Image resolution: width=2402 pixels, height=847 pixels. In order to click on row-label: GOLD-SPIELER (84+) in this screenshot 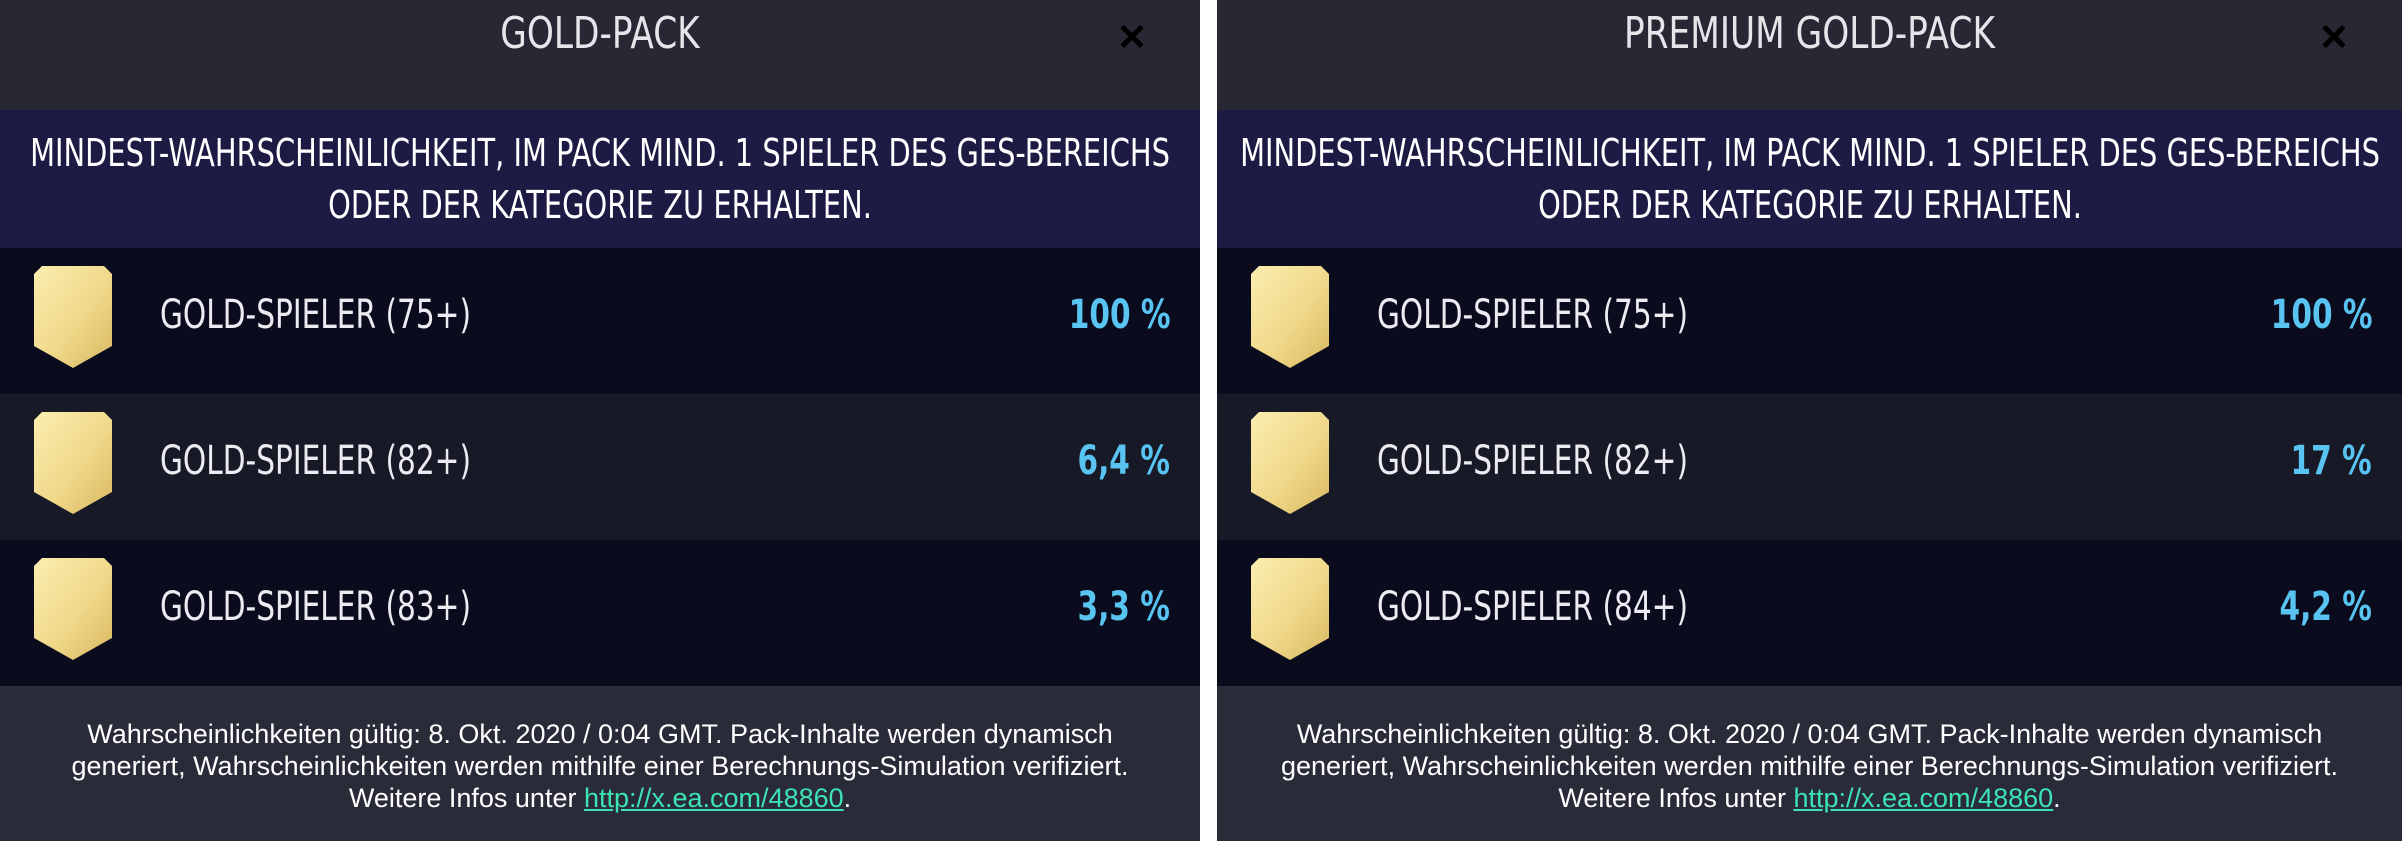, I will do `click(1533, 607)`.